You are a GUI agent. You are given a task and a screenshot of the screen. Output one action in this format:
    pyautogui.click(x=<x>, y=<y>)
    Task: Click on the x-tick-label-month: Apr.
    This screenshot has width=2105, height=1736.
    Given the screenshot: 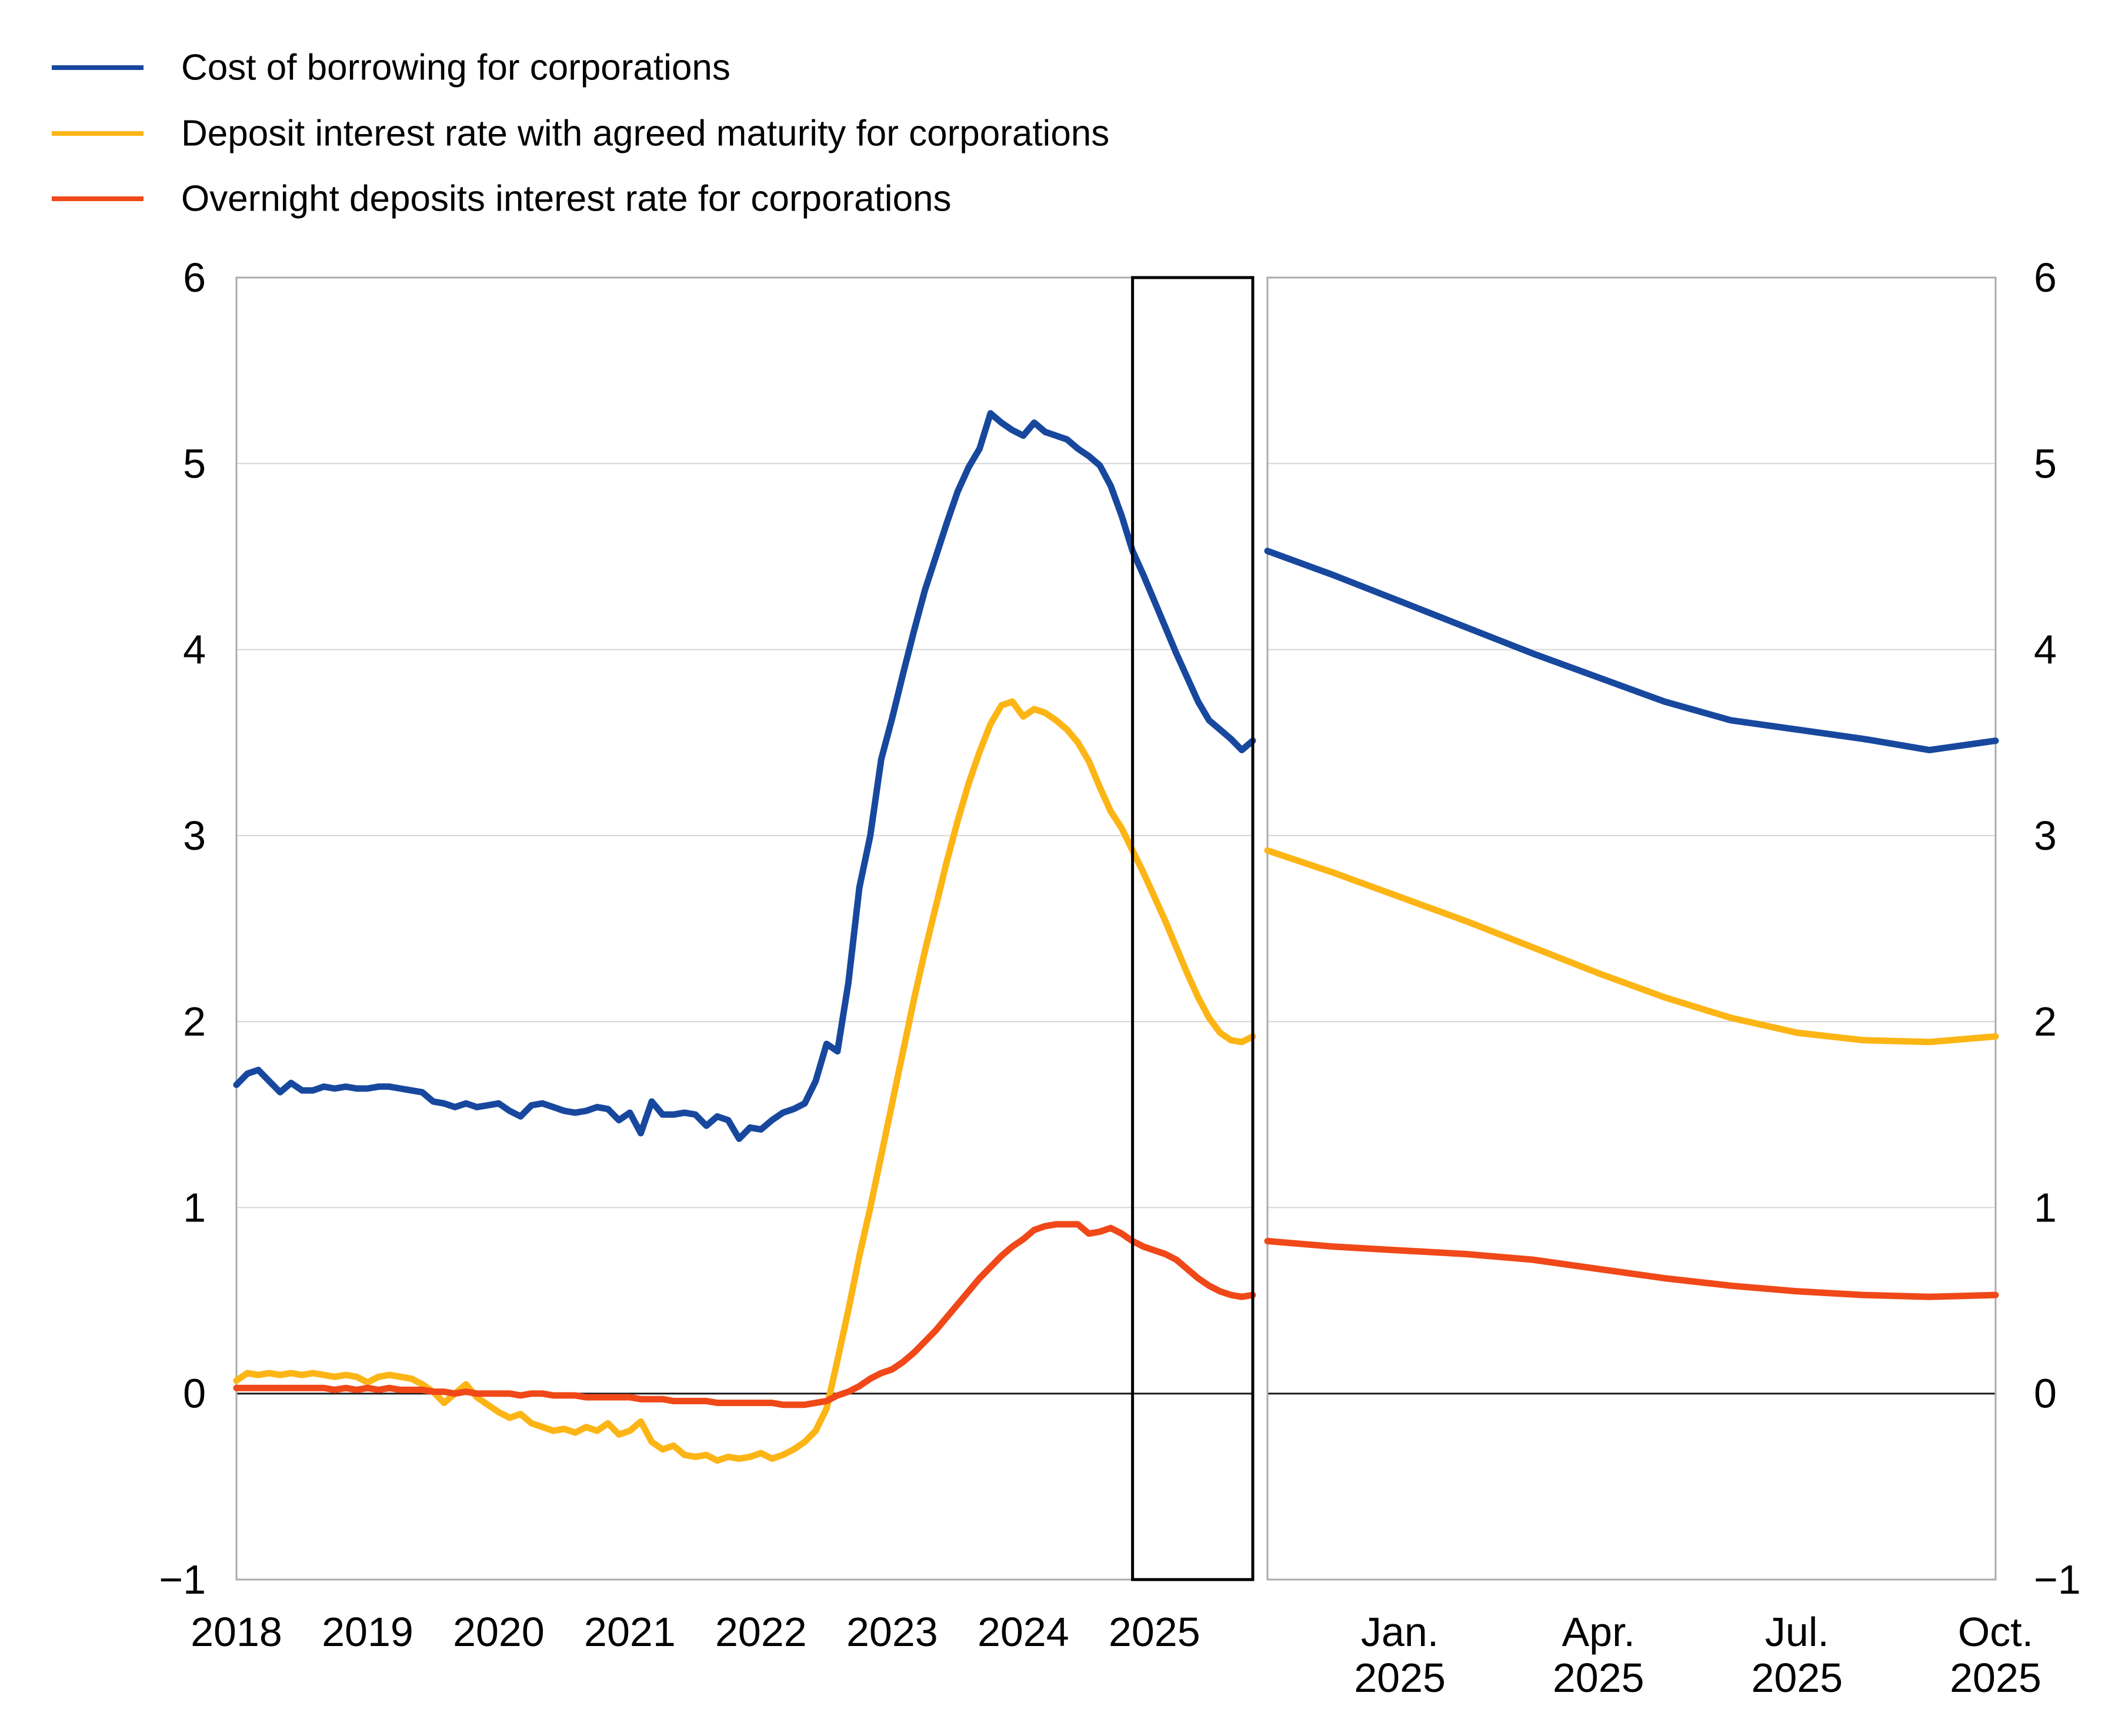 What is the action you would take?
    pyautogui.click(x=1598, y=1632)
    